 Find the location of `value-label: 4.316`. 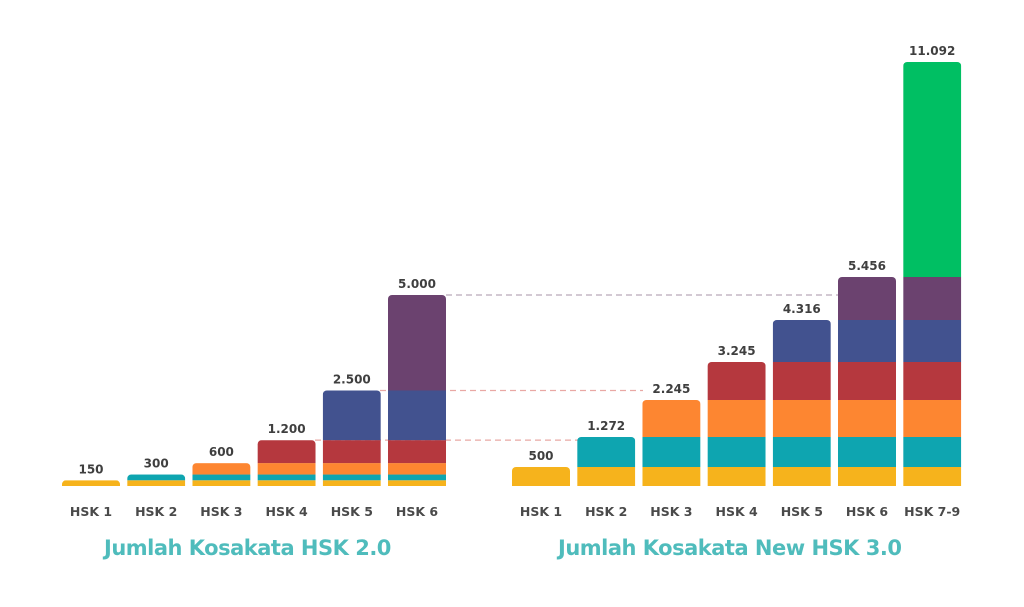

value-label: 4.316 is located at coordinates (802, 309).